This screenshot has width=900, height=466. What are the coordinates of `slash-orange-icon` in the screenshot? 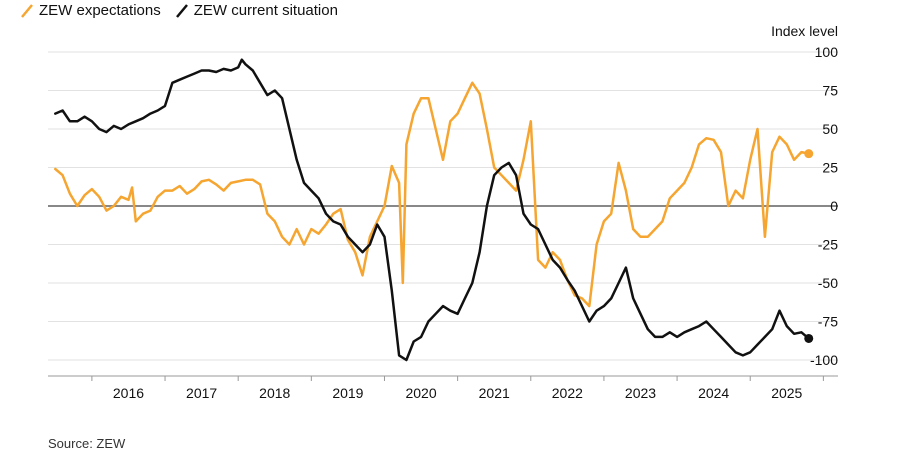 It's located at (27, 10).